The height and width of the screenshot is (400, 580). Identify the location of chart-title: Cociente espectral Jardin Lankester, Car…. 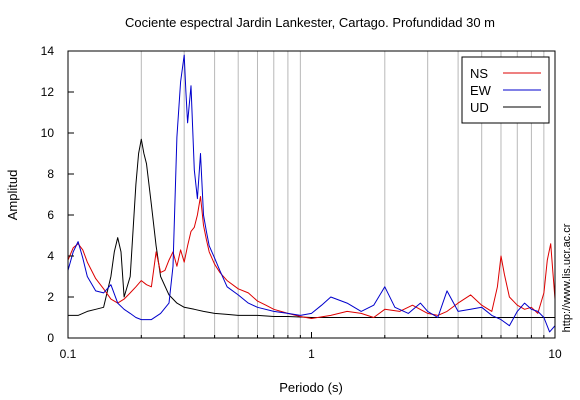
(310, 22).